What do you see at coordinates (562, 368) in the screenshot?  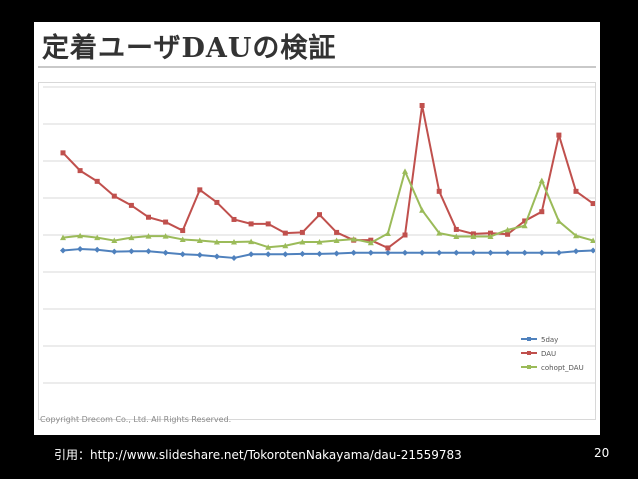 I see `legend-label: cohopt_DAU` at bounding box center [562, 368].